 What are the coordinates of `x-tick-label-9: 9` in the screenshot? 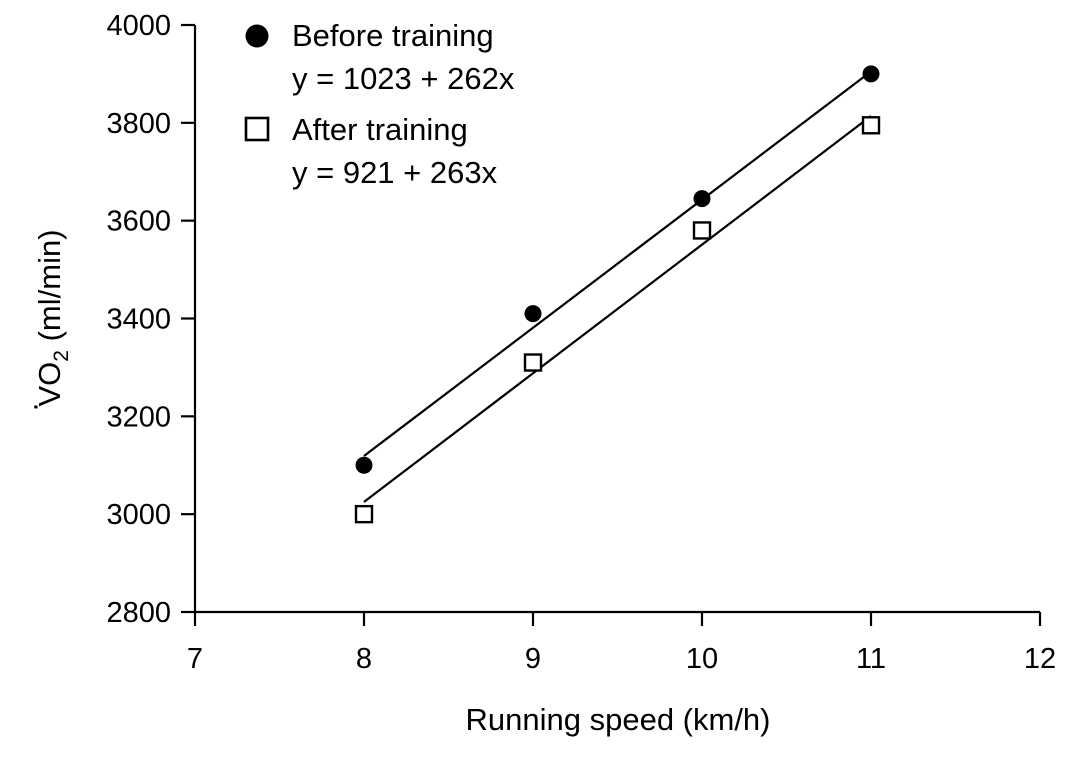 It's located at (533, 659).